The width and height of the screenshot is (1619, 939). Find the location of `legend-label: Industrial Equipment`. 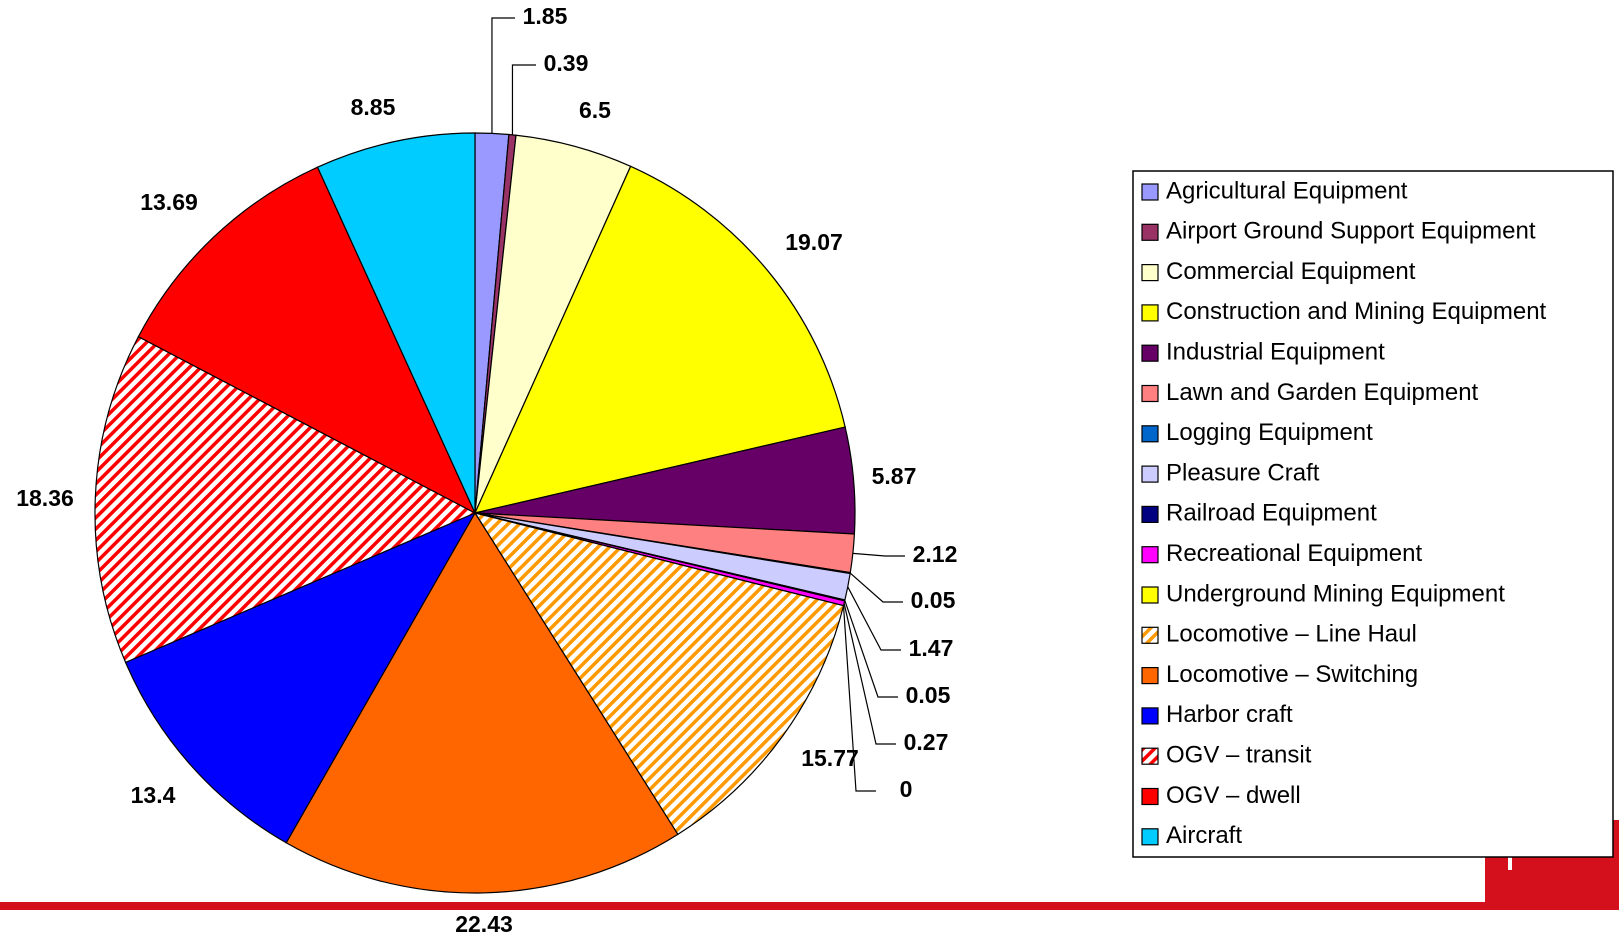

legend-label: Industrial Equipment is located at coordinates (1275, 352).